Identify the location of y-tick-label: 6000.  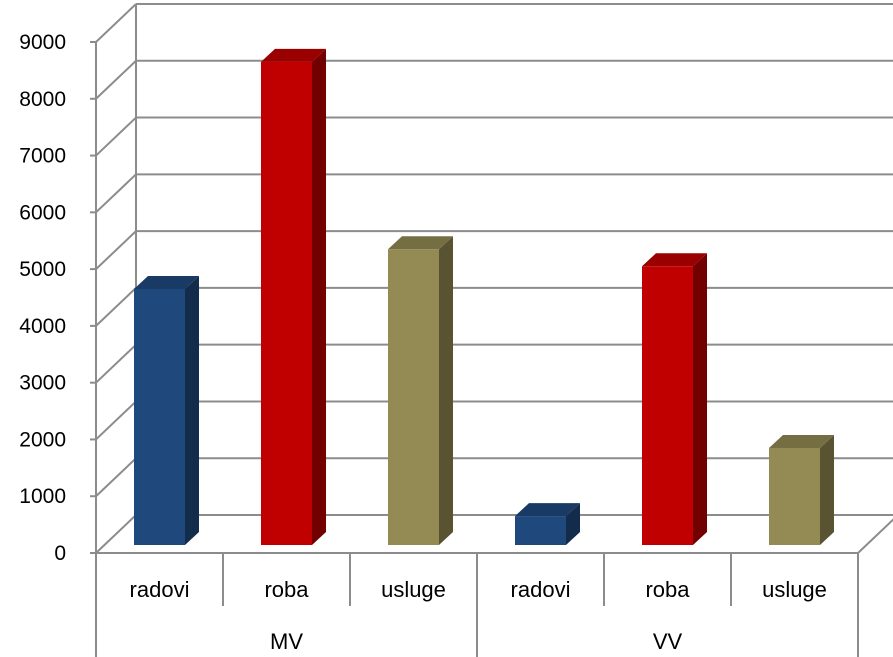
(42, 212).